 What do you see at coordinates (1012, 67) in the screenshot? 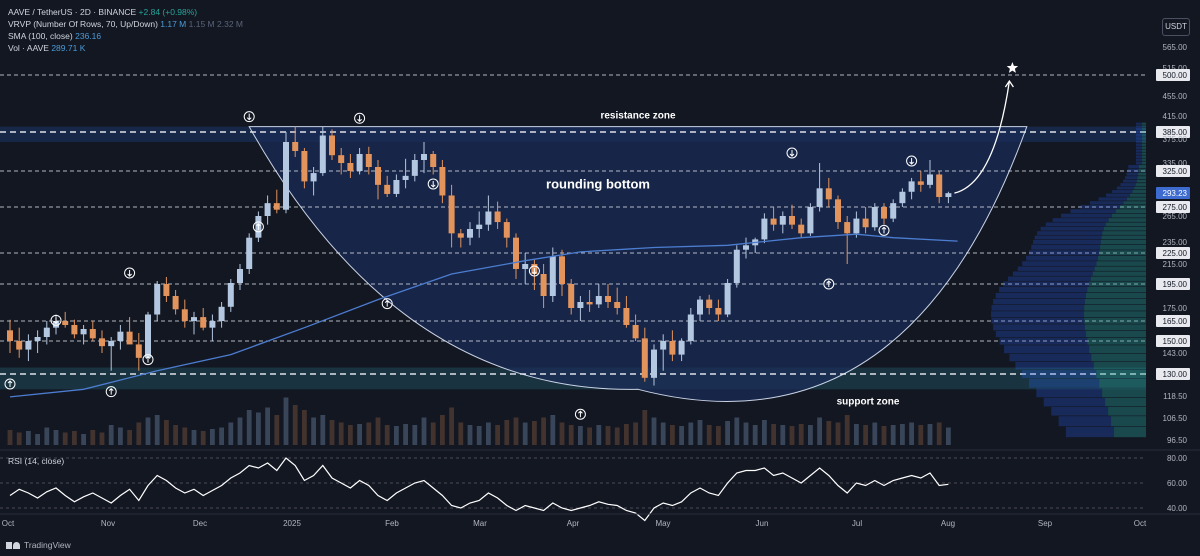
I see `star-icon` at bounding box center [1012, 67].